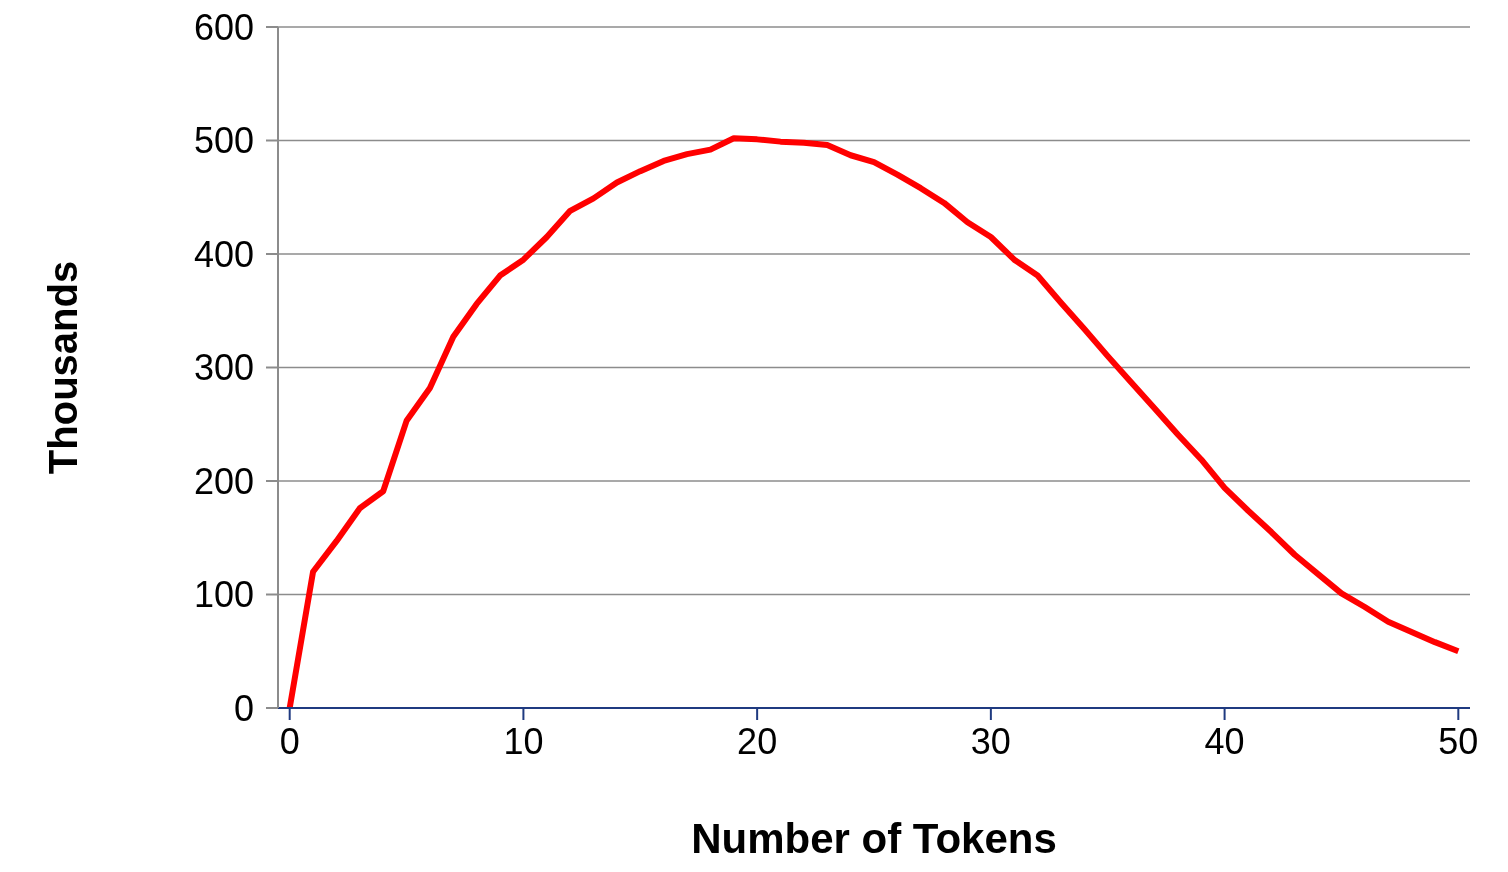 This screenshot has width=1508, height=872. What do you see at coordinates (757, 741) in the screenshot?
I see `x-tick-label: 20` at bounding box center [757, 741].